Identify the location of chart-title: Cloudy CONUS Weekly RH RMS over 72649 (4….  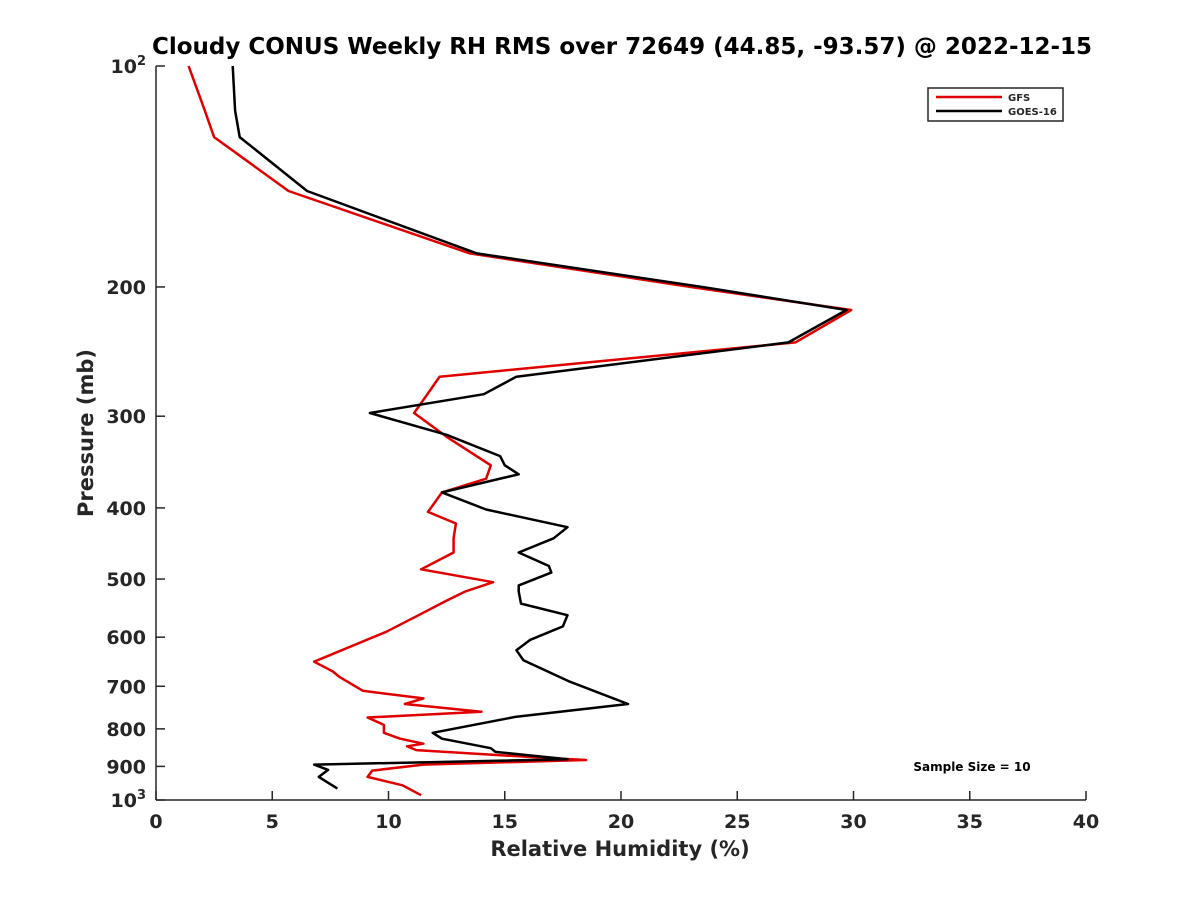
(622, 47).